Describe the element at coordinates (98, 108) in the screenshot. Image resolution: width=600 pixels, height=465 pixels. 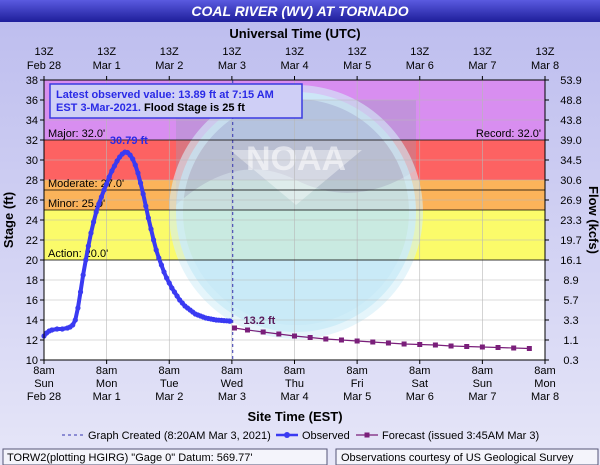
I see `info-date: EST 3-Mar-2021.` at that location.